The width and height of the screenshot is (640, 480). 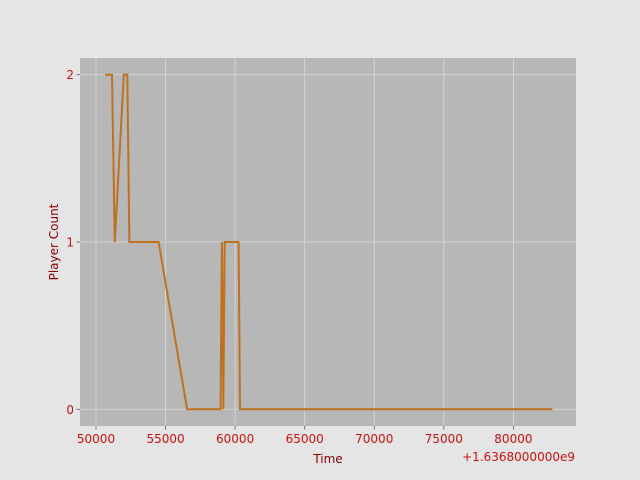 What do you see at coordinates (70, 410) in the screenshot?
I see `y-tick-label: 0` at bounding box center [70, 410].